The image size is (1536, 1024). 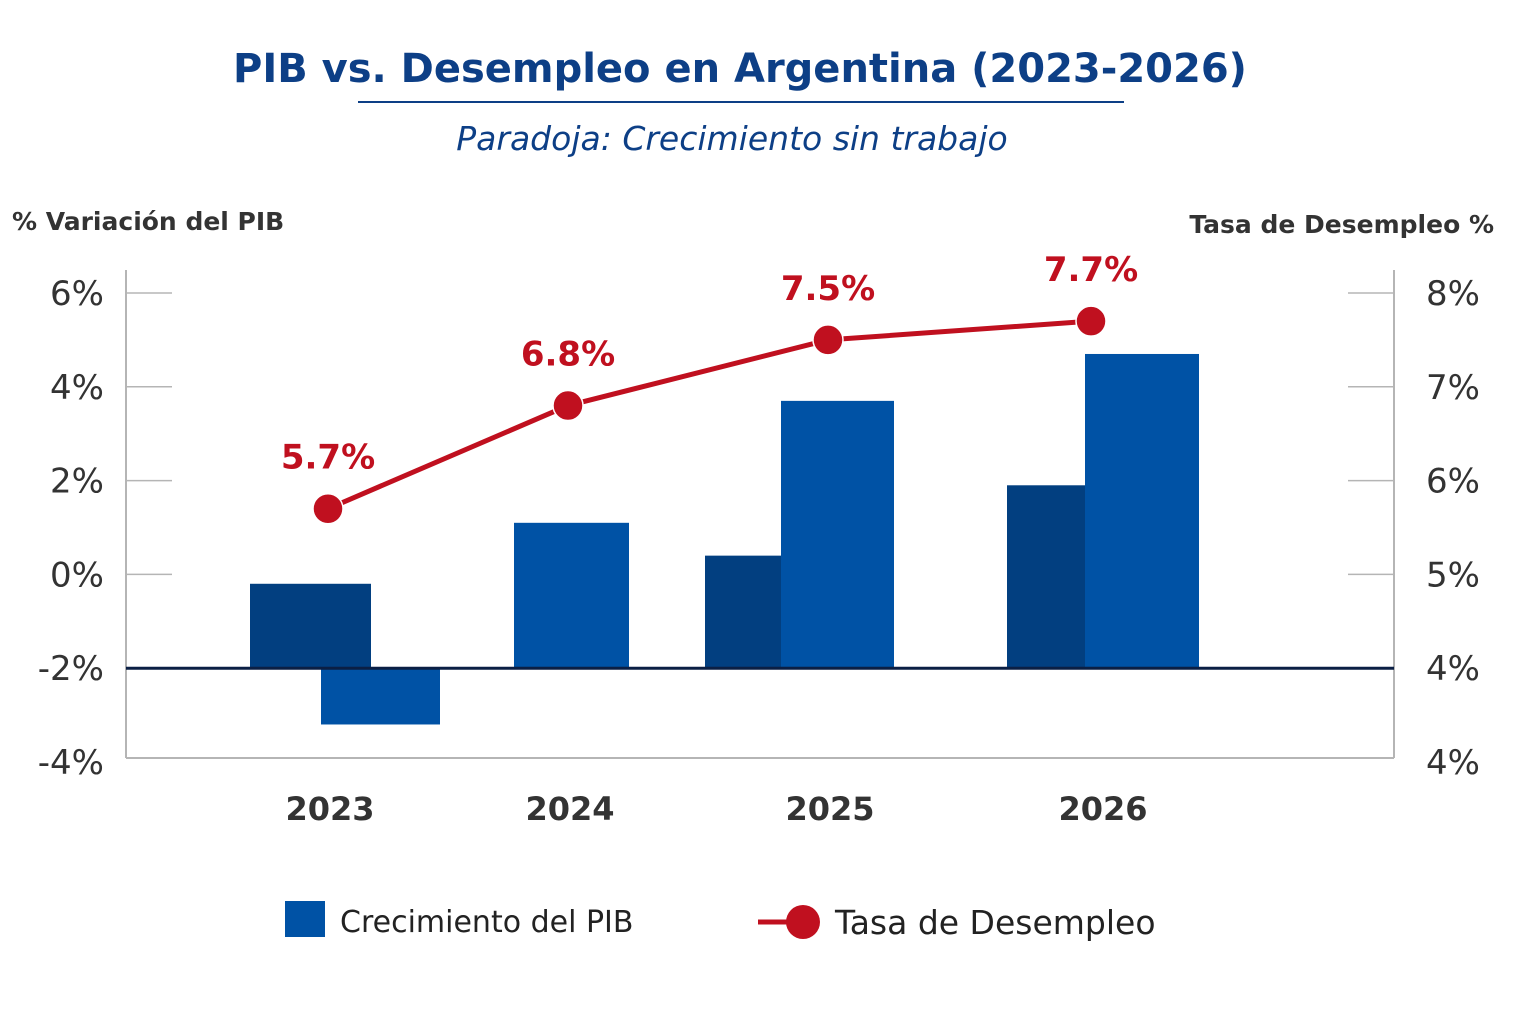 What do you see at coordinates (328, 508) in the screenshot?
I see `unemployment-marker-2023` at bounding box center [328, 508].